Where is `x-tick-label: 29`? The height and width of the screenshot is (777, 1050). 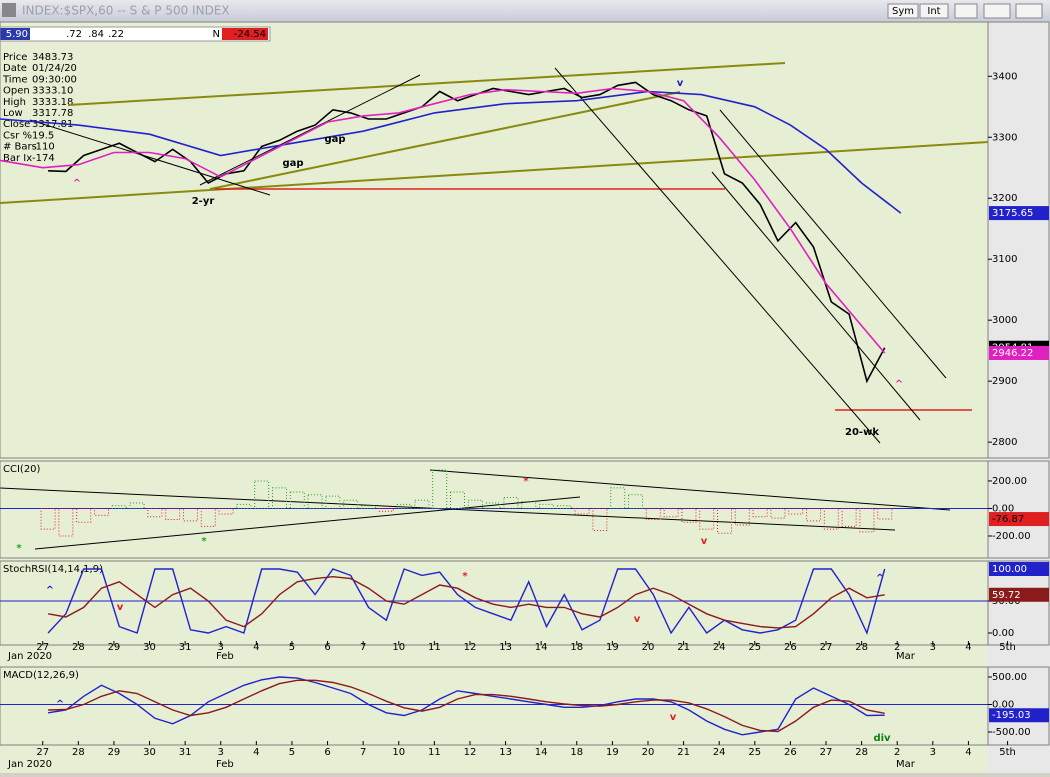
x-tick-label: 29 is located at coordinates (114, 647).